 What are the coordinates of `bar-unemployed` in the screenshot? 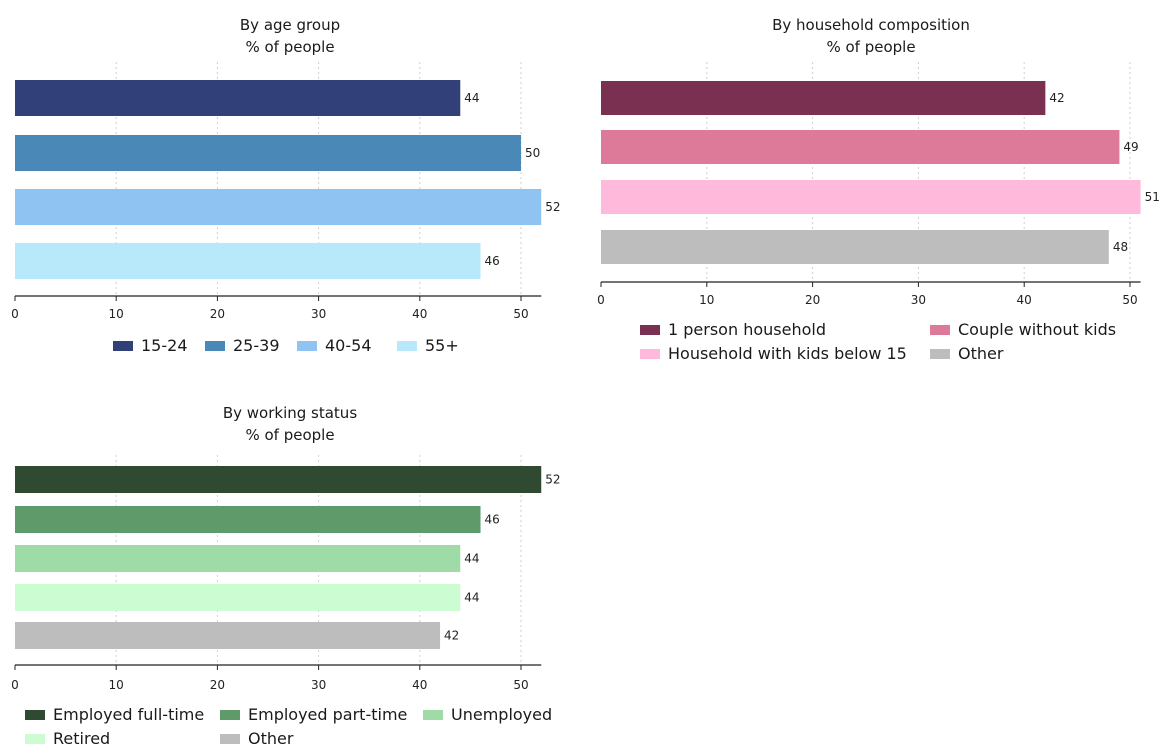 It's located at (238, 558).